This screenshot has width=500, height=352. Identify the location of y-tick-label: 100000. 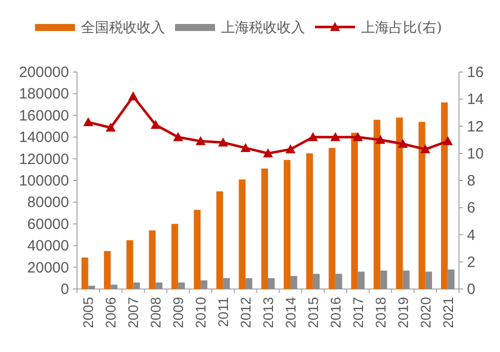
(43, 181).